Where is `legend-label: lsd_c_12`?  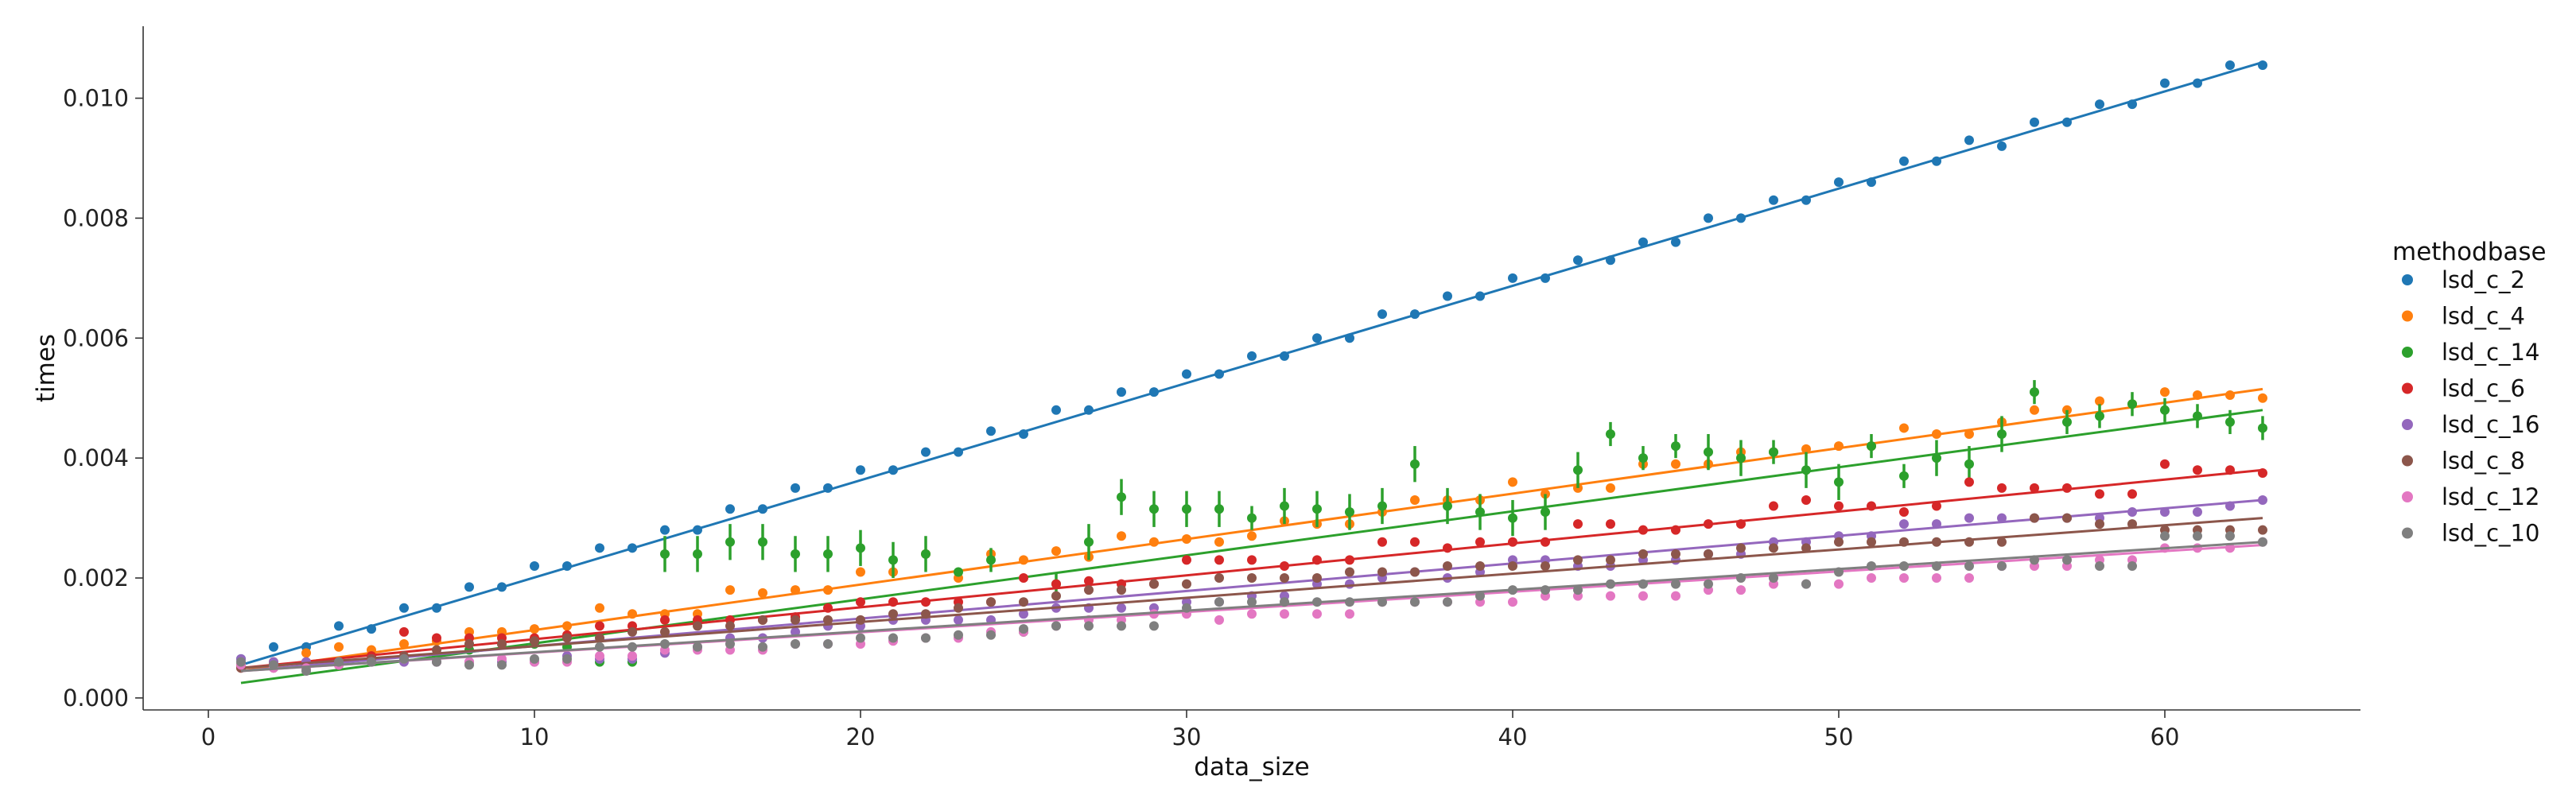
legend-label: lsd_c_12 is located at coordinates (2490, 496).